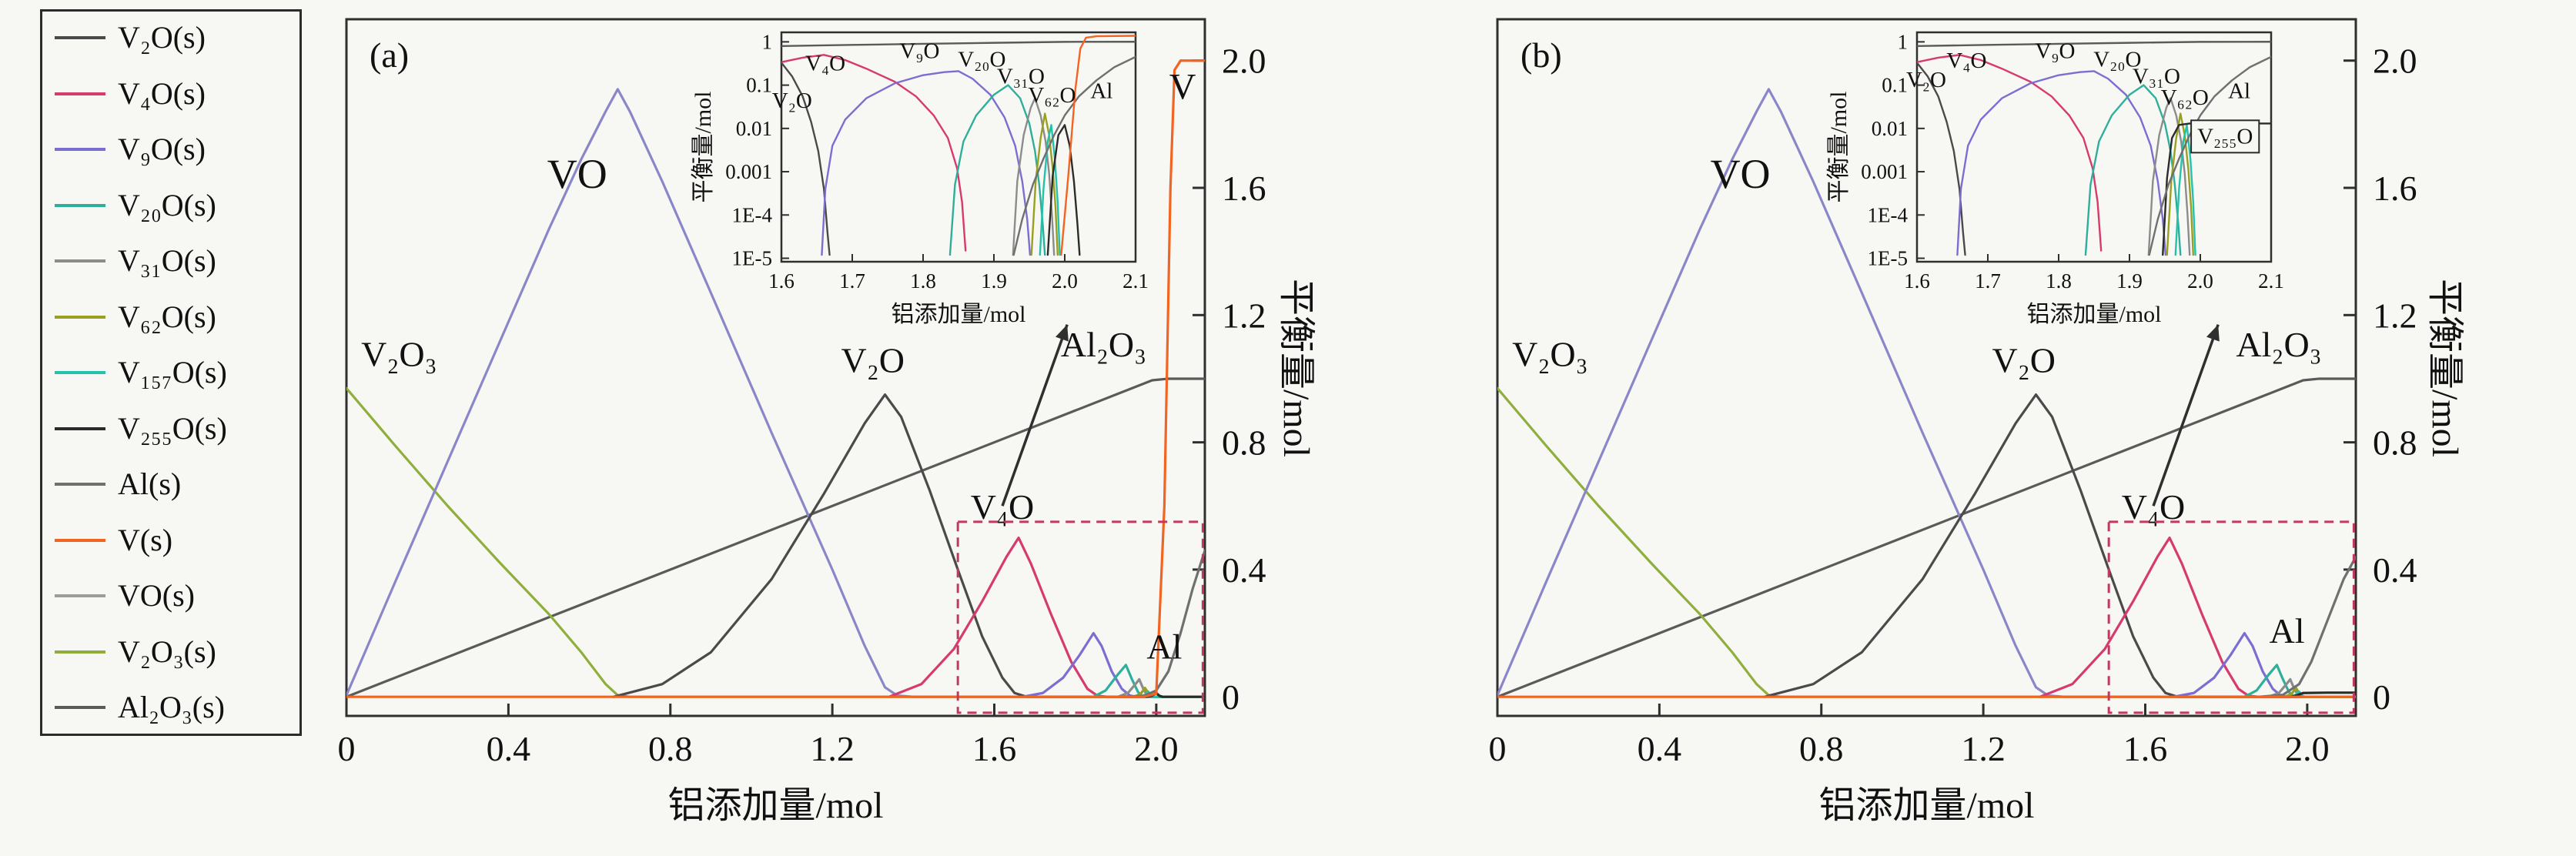 The width and height of the screenshot is (2576, 856). I want to click on x-tick-label: 0.4, so click(1660, 748).